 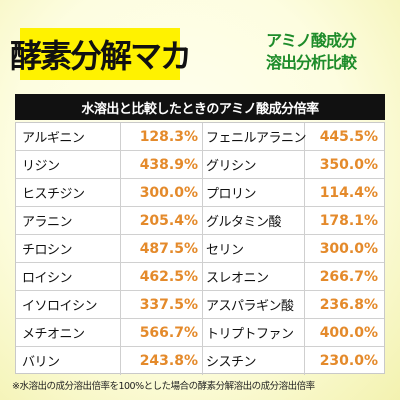 I want to click on subtitle-line-1: アミノ酸成分, so click(x=311, y=40).